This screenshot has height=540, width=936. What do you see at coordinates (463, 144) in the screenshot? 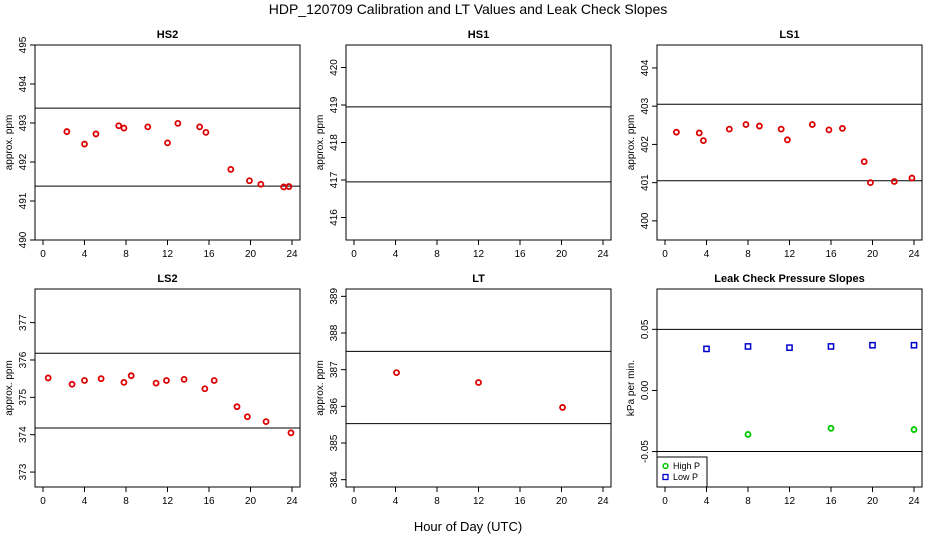
I see `panel-1: HS1 0 4 8 12 16 20 24 416 417 418 419 420 approx. ppm` at bounding box center [463, 144].